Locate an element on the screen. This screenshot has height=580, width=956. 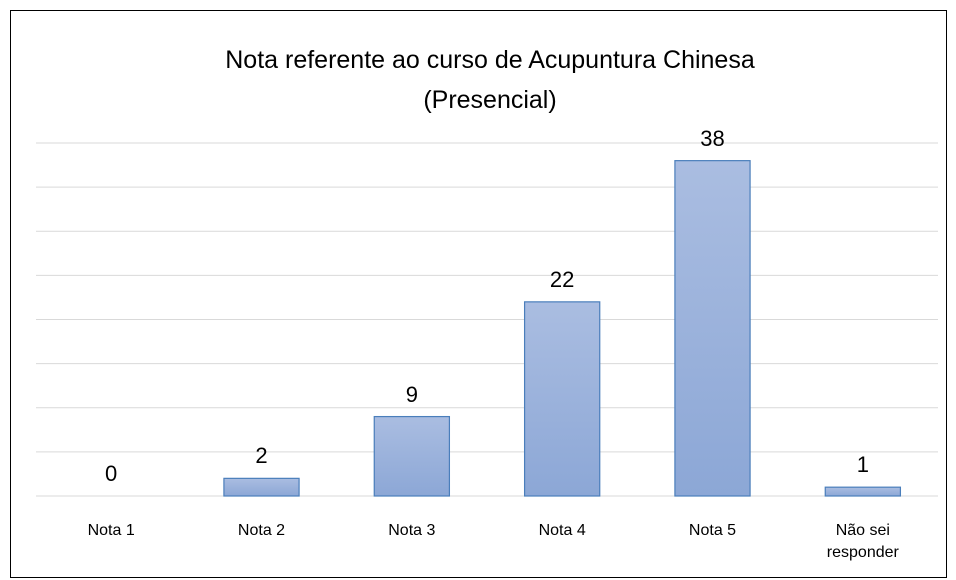
data-label: 38 is located at coordinates (712, 138).